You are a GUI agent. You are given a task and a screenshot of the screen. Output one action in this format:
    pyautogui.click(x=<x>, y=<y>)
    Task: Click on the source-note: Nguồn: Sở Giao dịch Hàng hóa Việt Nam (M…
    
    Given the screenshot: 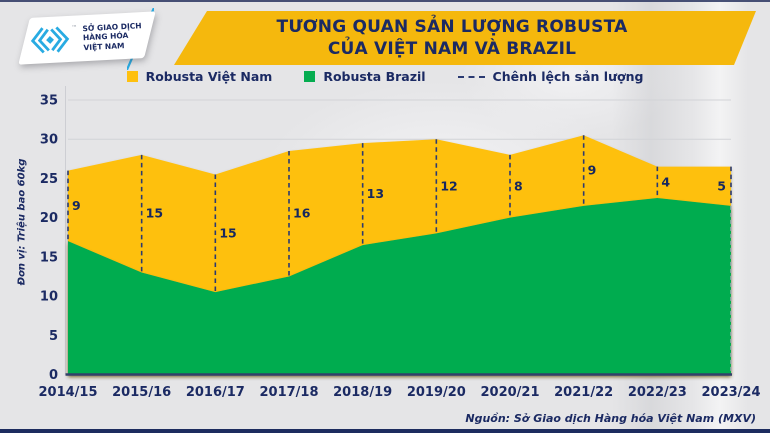 What is the action you would take?
    pyautogui.click(x=610, y=418)
    